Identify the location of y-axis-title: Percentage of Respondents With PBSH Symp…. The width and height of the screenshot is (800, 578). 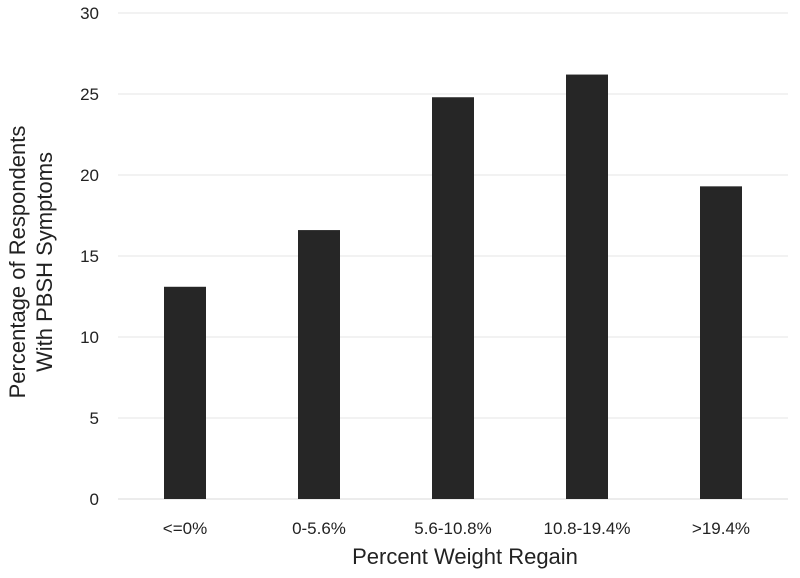
(31, 262).